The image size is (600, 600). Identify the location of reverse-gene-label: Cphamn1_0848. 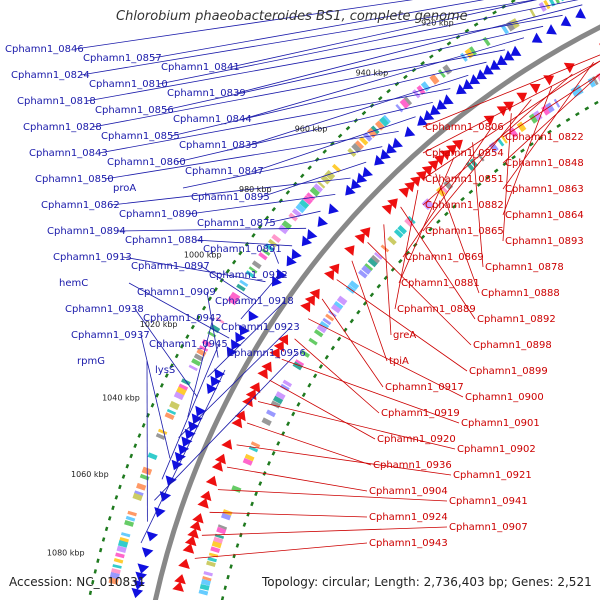
(544, 163).